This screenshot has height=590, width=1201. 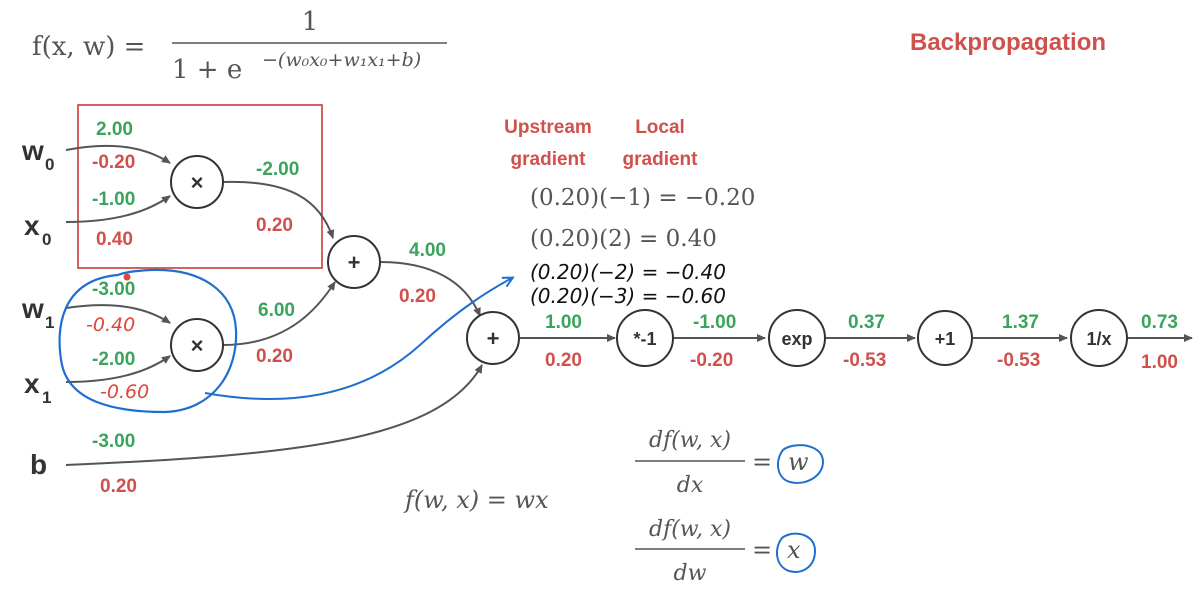 What do you see at coordinates (88, 47) in the screenshot?
I see `formula-lhs: f(x, w) =` at bounding box center [88, 47].